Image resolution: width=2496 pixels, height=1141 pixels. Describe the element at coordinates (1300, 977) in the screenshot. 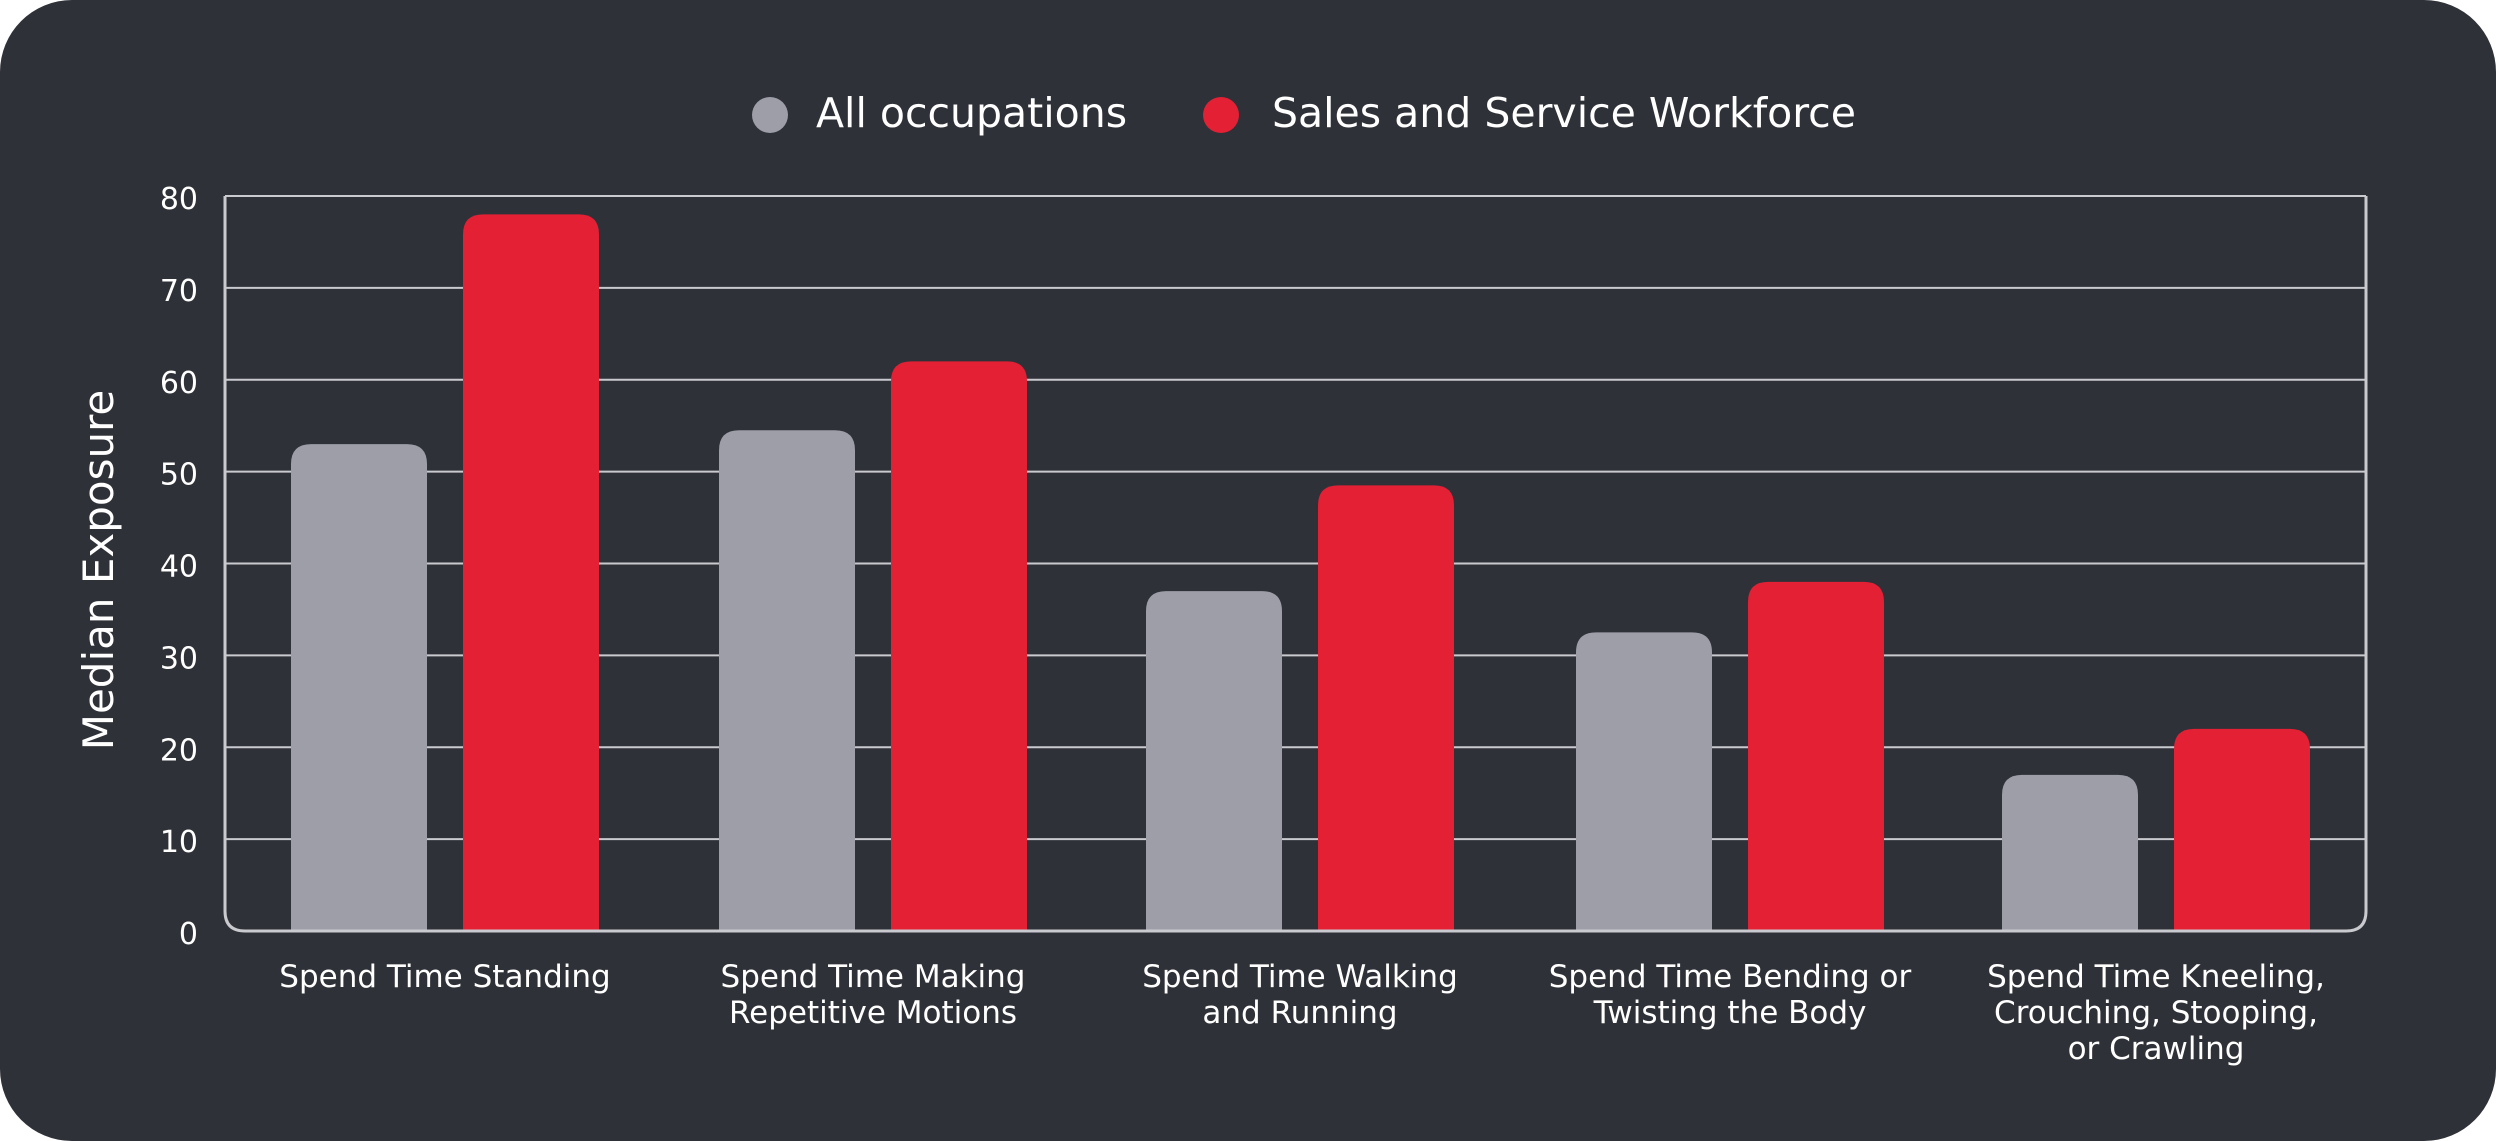

I see `x-tick-label-line: Spend Time Walking` at that location.